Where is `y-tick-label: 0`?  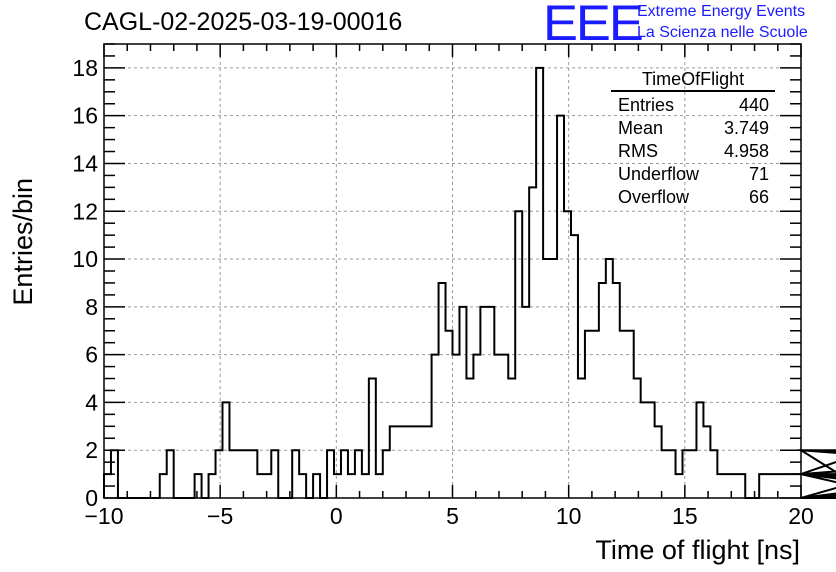
y-tick-label: 0 is located at coordinates (91, 498).